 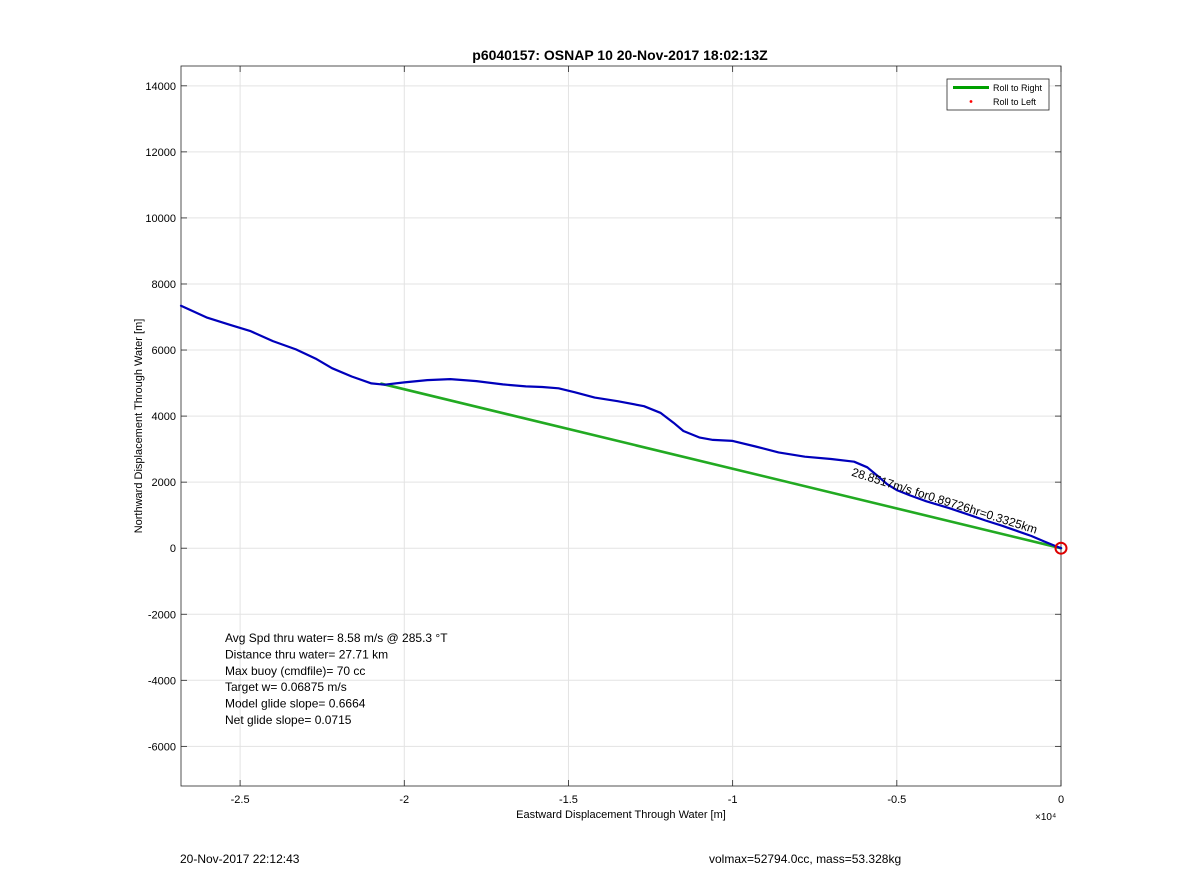 I want to click on legend: Roll to Right Roll to Left, so click(x=998, y=94).